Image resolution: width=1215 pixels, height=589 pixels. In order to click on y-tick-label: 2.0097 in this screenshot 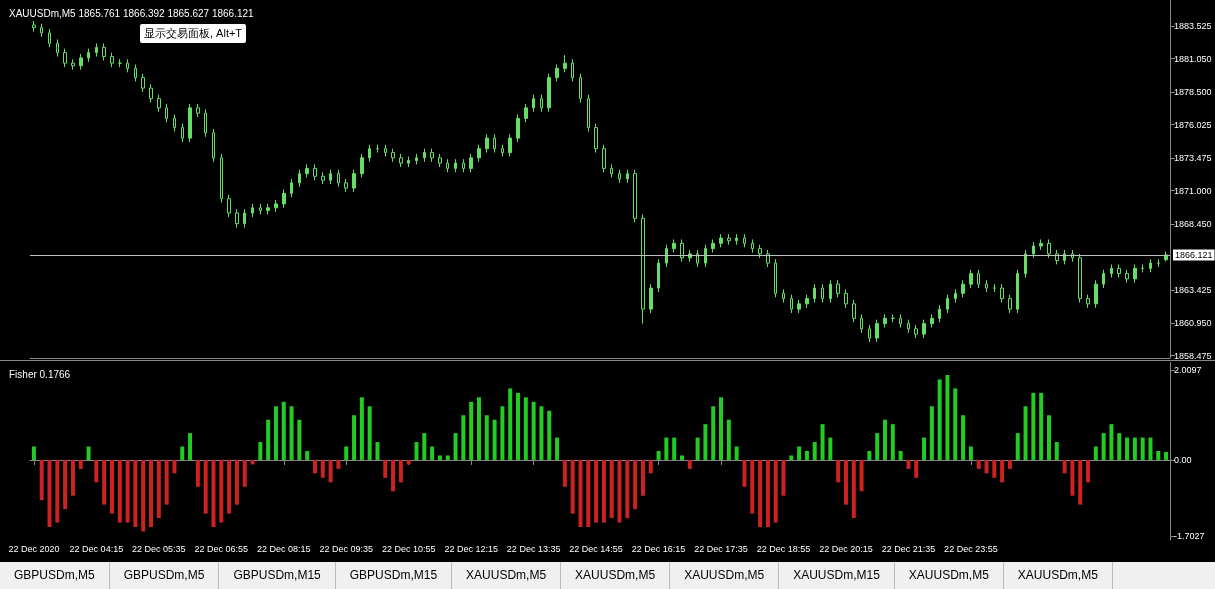, I will do `click(1188, 370)`.